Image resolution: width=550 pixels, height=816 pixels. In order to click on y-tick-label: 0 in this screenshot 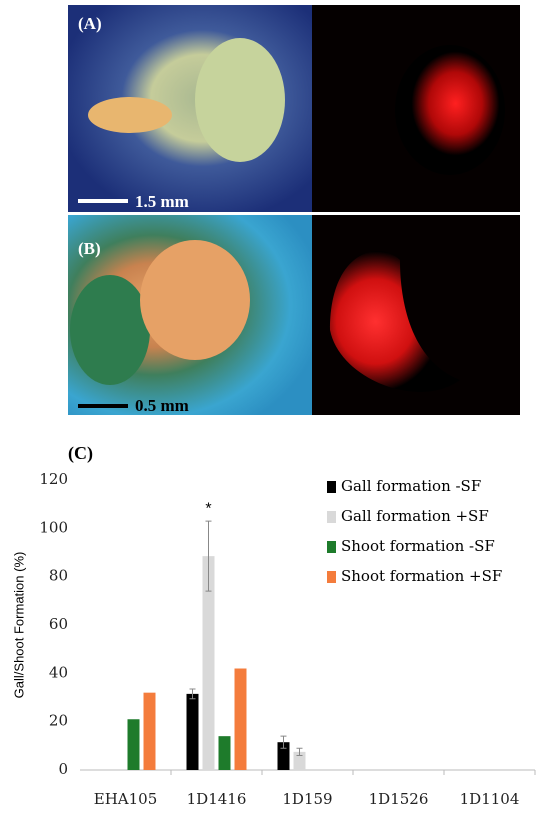, I will do `click(63, 769)`.